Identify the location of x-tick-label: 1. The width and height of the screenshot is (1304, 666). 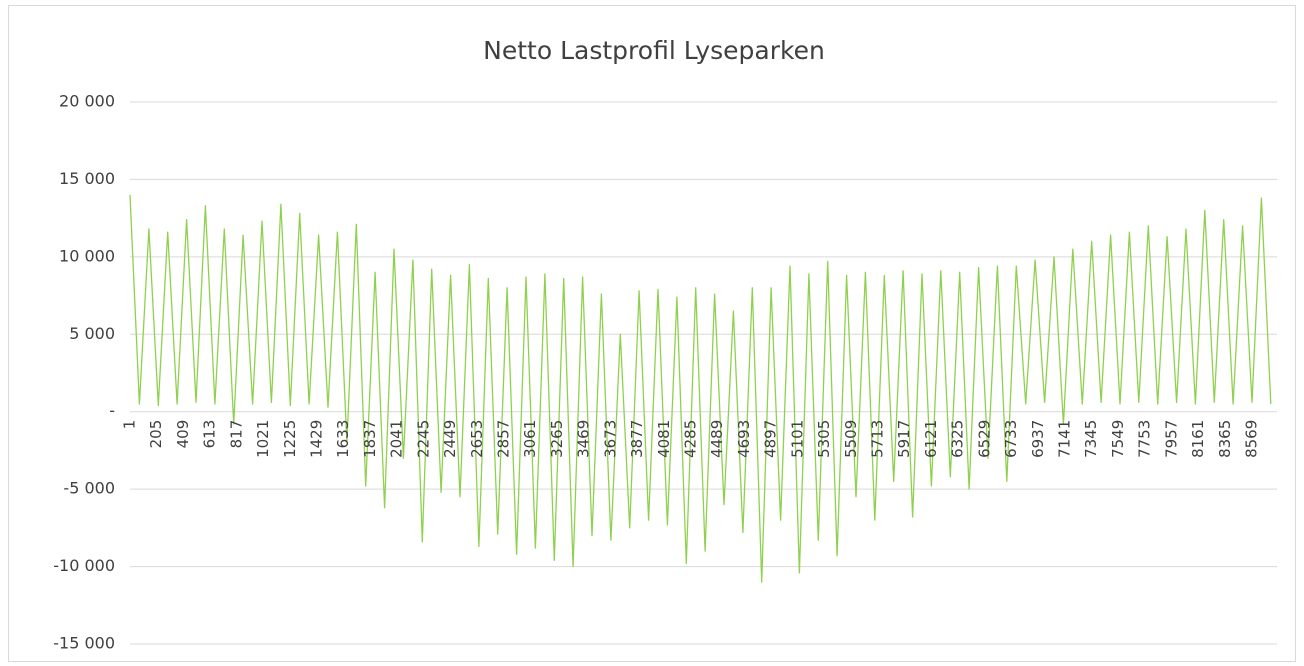
(130, 425).